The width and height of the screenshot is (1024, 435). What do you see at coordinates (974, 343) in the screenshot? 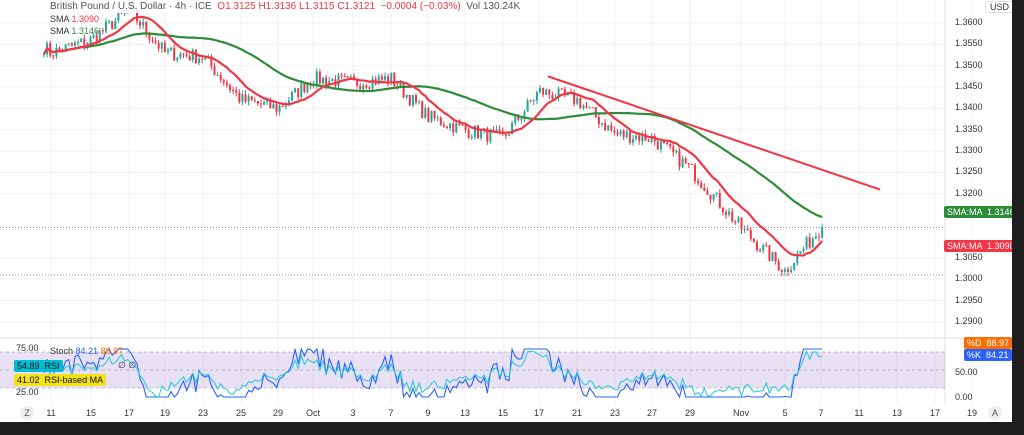
I see `tag-label: %D` at bounding box center [974, 343].